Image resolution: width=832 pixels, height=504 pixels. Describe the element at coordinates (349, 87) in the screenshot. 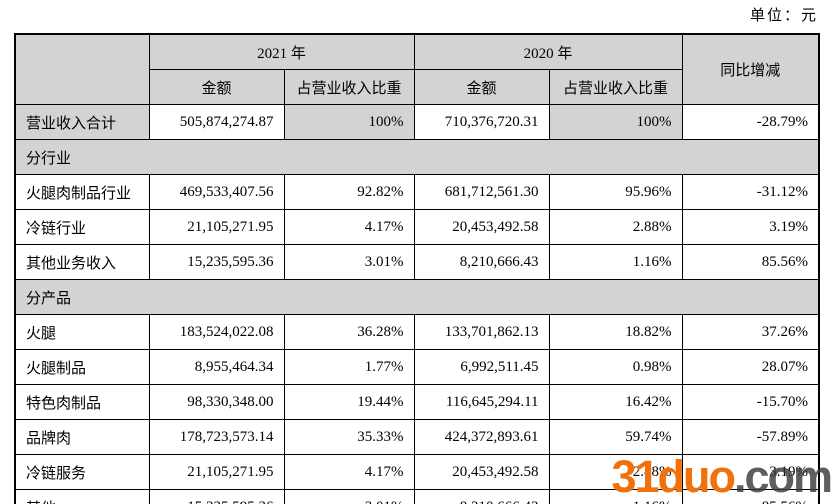

I see `proportion-2021-header: 占营业收入比重` at that location.